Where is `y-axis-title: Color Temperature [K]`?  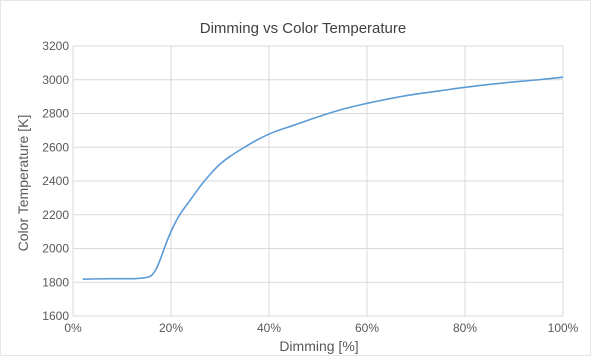 y-axis-title: Color Temperature [K] is located at coordinates (23, 183).